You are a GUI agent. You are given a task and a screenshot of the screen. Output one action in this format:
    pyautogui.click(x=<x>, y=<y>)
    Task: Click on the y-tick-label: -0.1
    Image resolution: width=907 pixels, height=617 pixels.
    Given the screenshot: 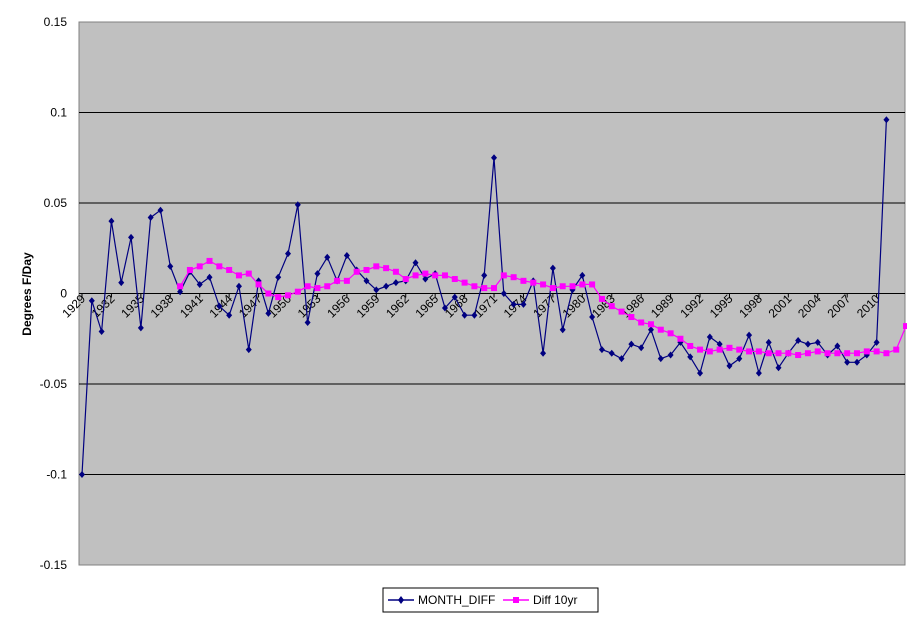 What is the action you would take?
    pyautogui.click(x=56, y=475)
    